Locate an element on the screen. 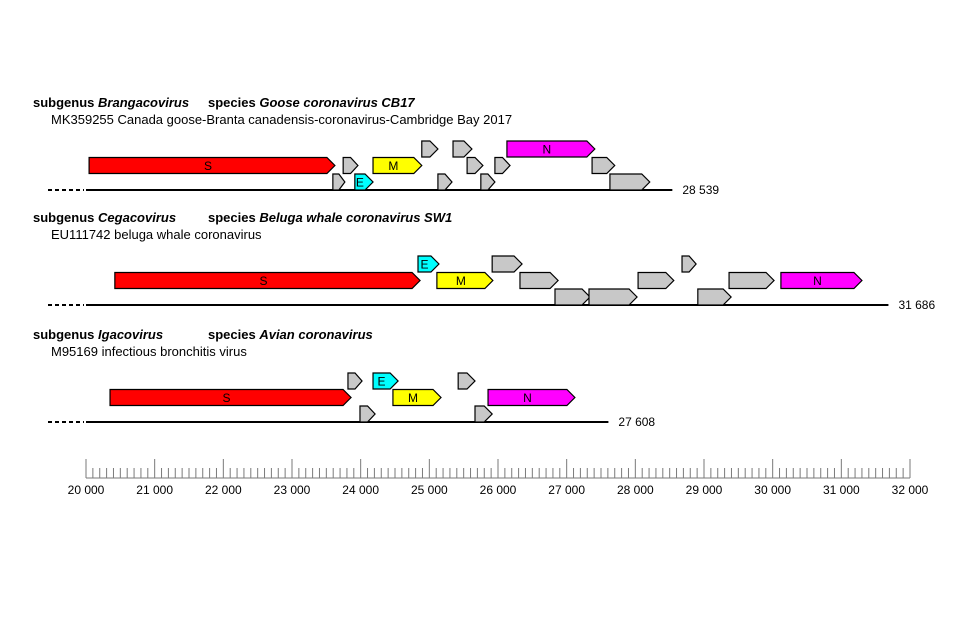 Image resolution: width=970 pixels, height=633 pixels. species-segment: species Goose coronavirus CB17 is located at coordinates (311, 102).